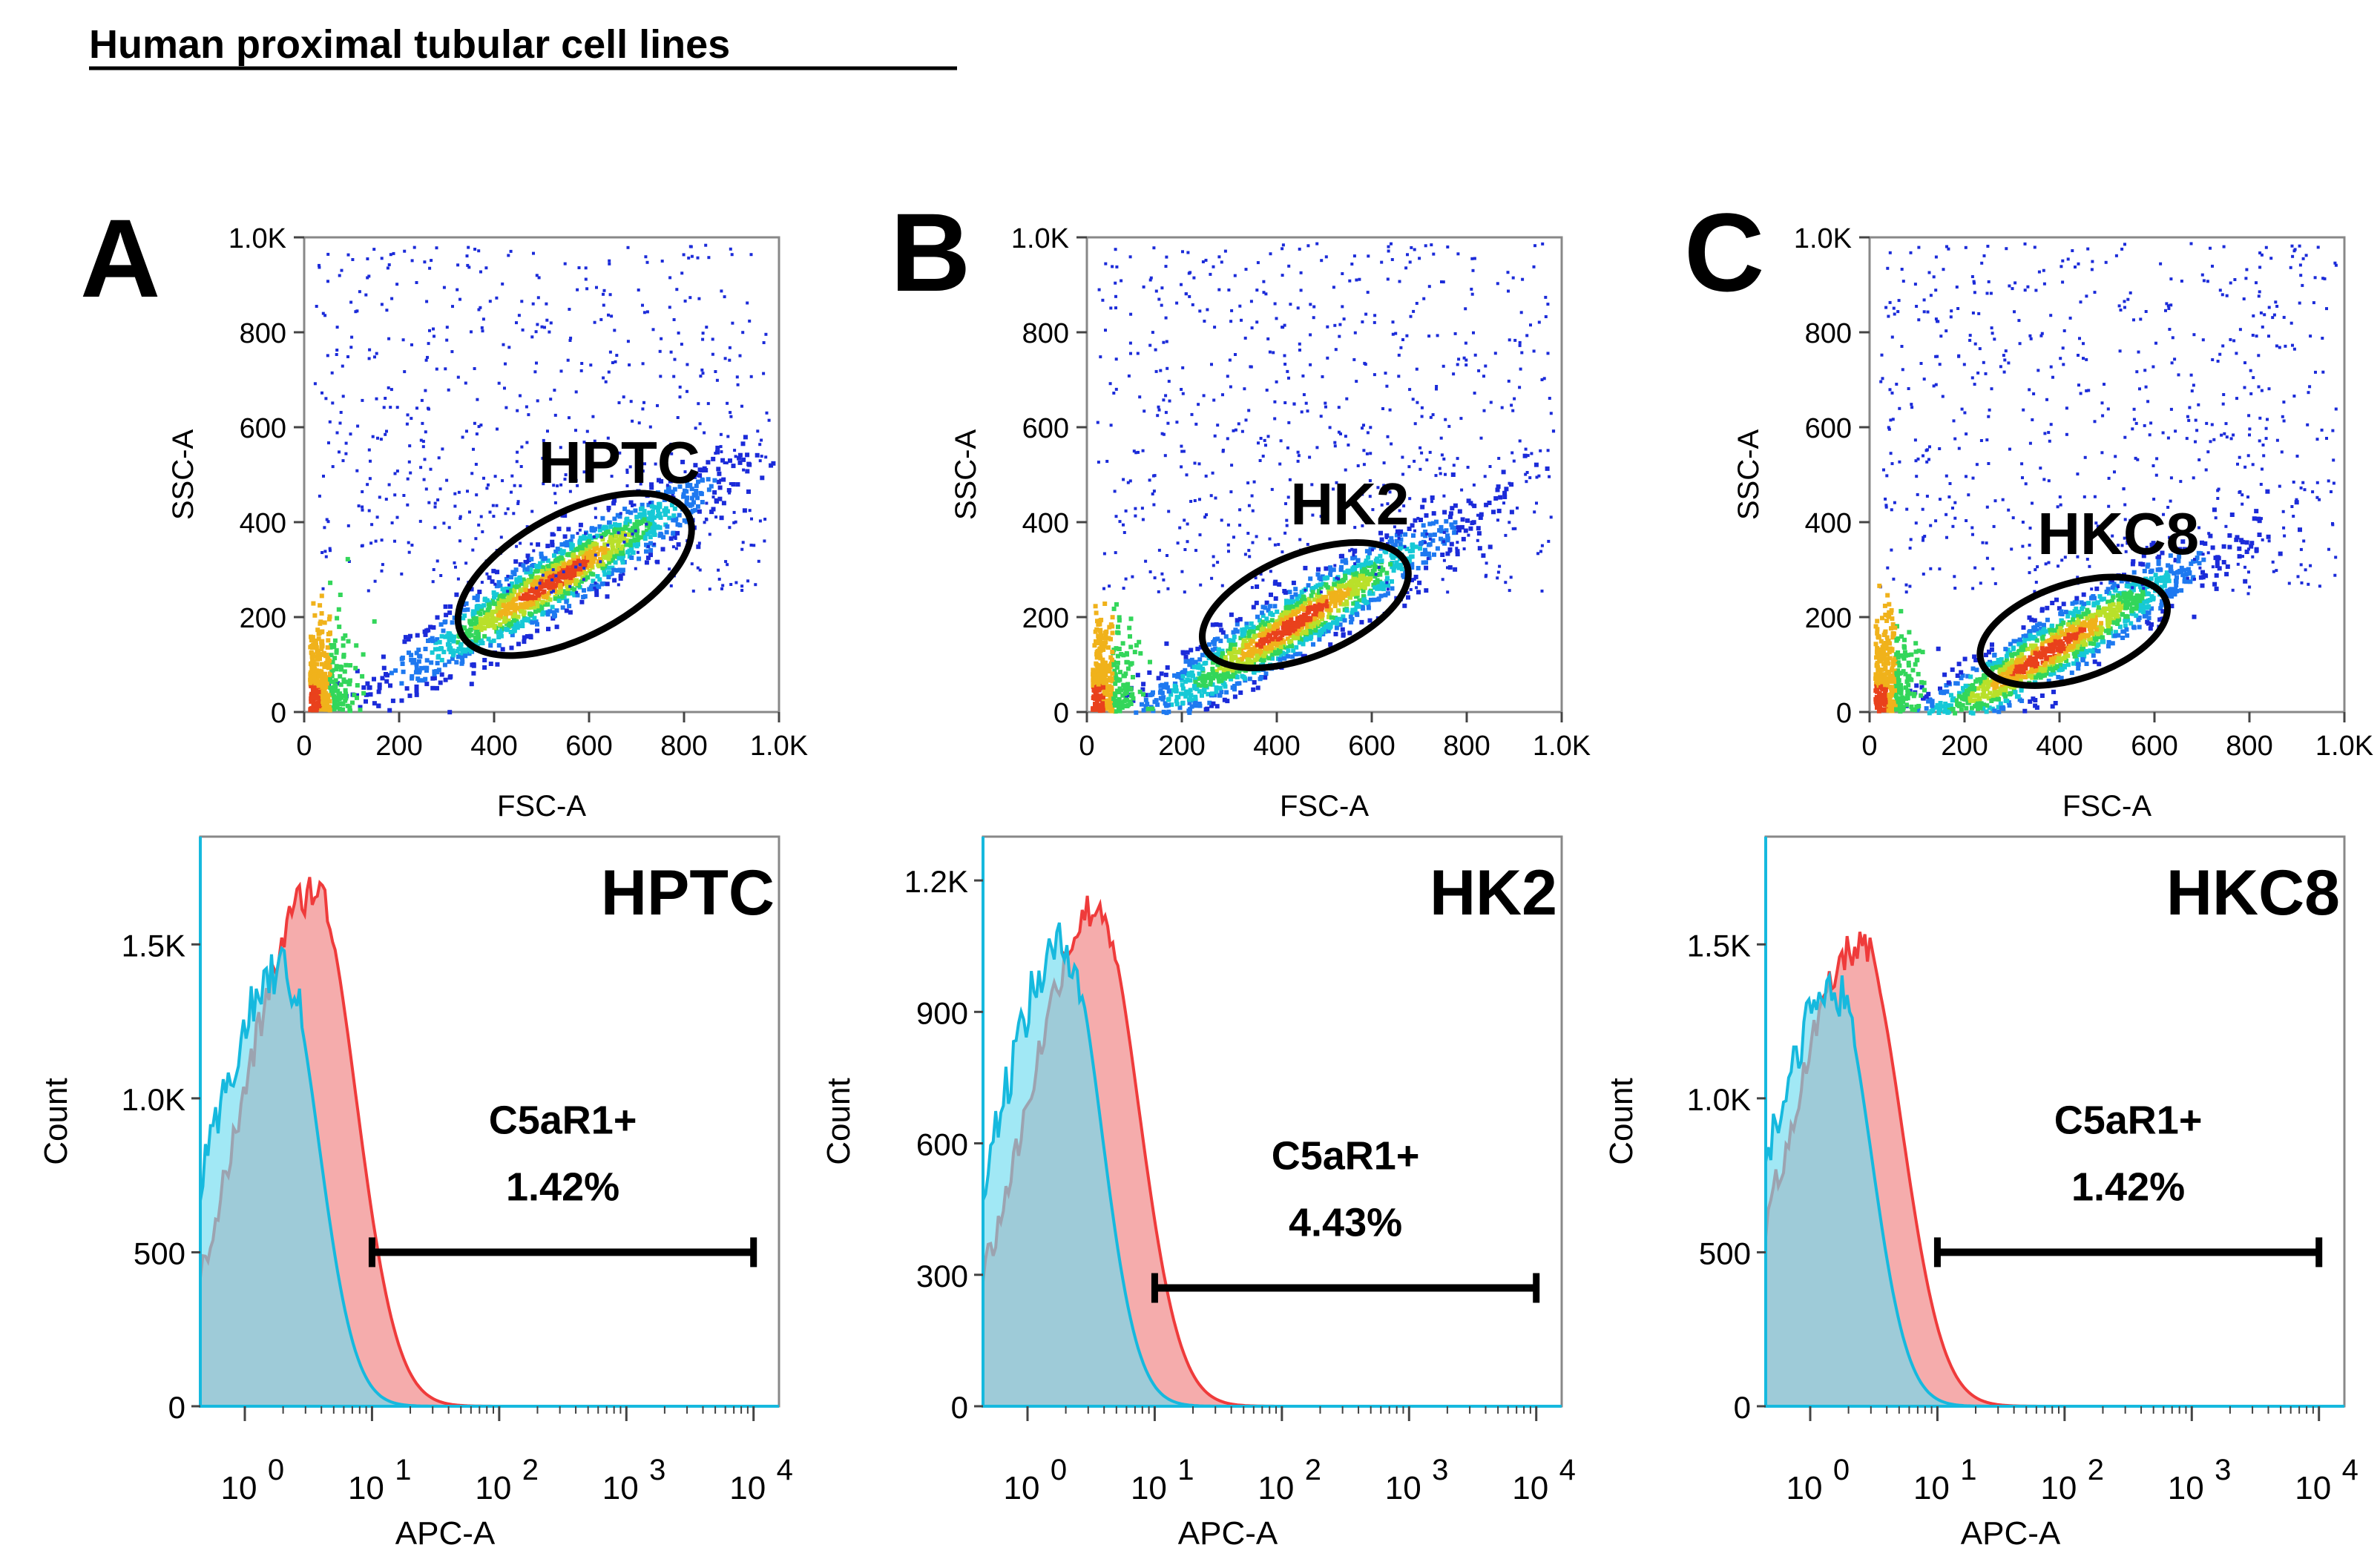 The height and width of the screenshot is (1562, 2380). Describe the element at coordinates (942, 1144) in the screenshot. I see `y-tick-label: 600` at that location.